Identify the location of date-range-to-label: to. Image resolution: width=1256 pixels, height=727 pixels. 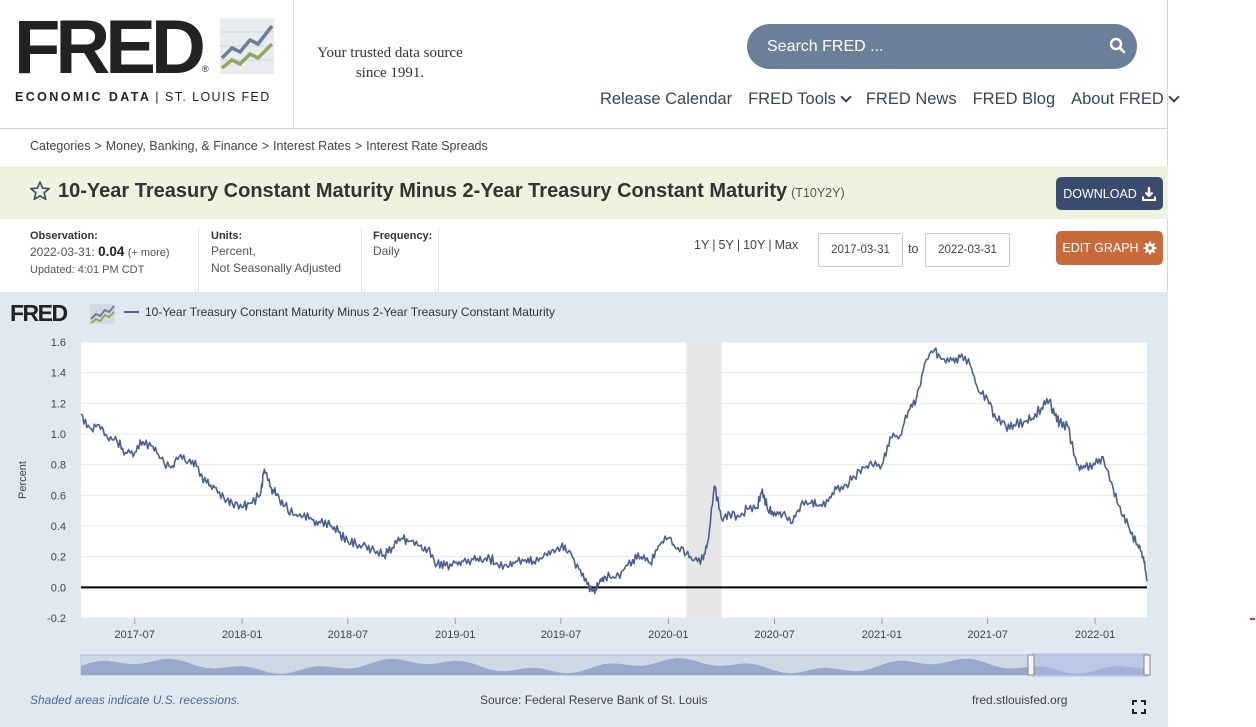
(913, 249).